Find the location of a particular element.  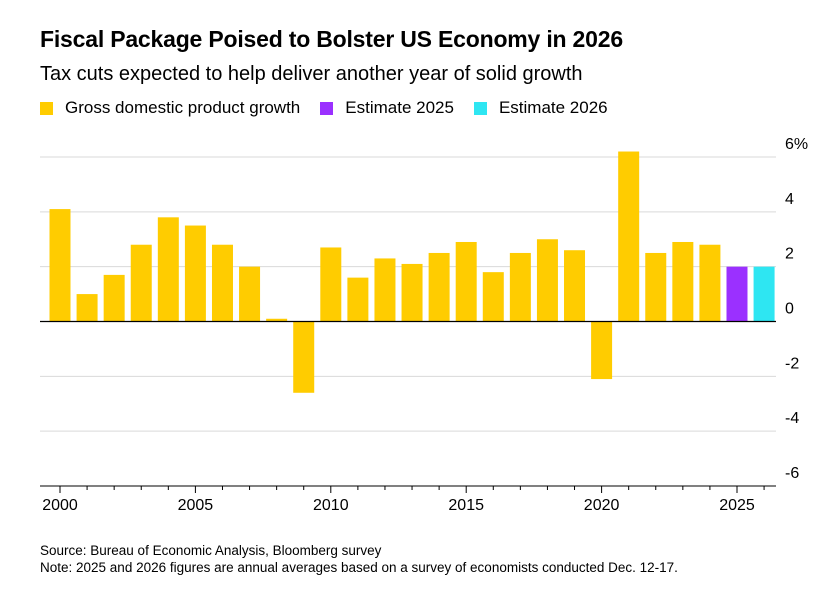

bar-2000 is located at coordinates (60, 265).